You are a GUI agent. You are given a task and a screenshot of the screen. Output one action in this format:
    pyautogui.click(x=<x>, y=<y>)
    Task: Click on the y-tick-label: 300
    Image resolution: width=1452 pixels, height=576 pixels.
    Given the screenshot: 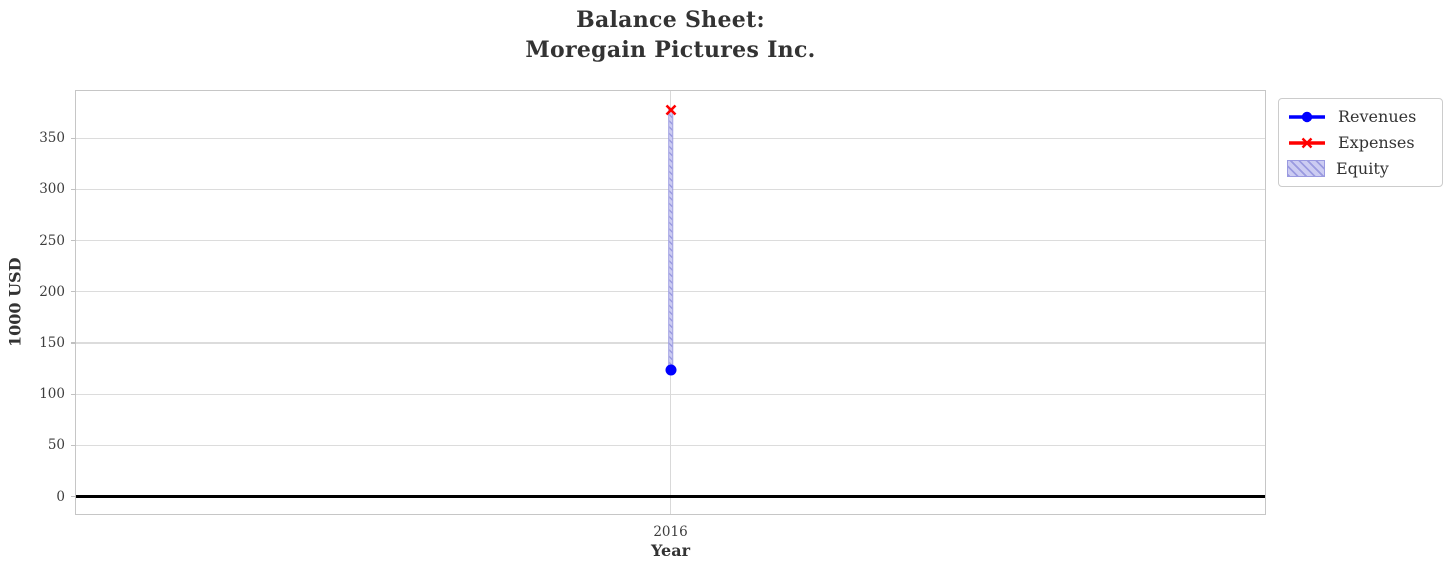 What is the action you would take?
    pyautogui.click(x=52, y=189)
    